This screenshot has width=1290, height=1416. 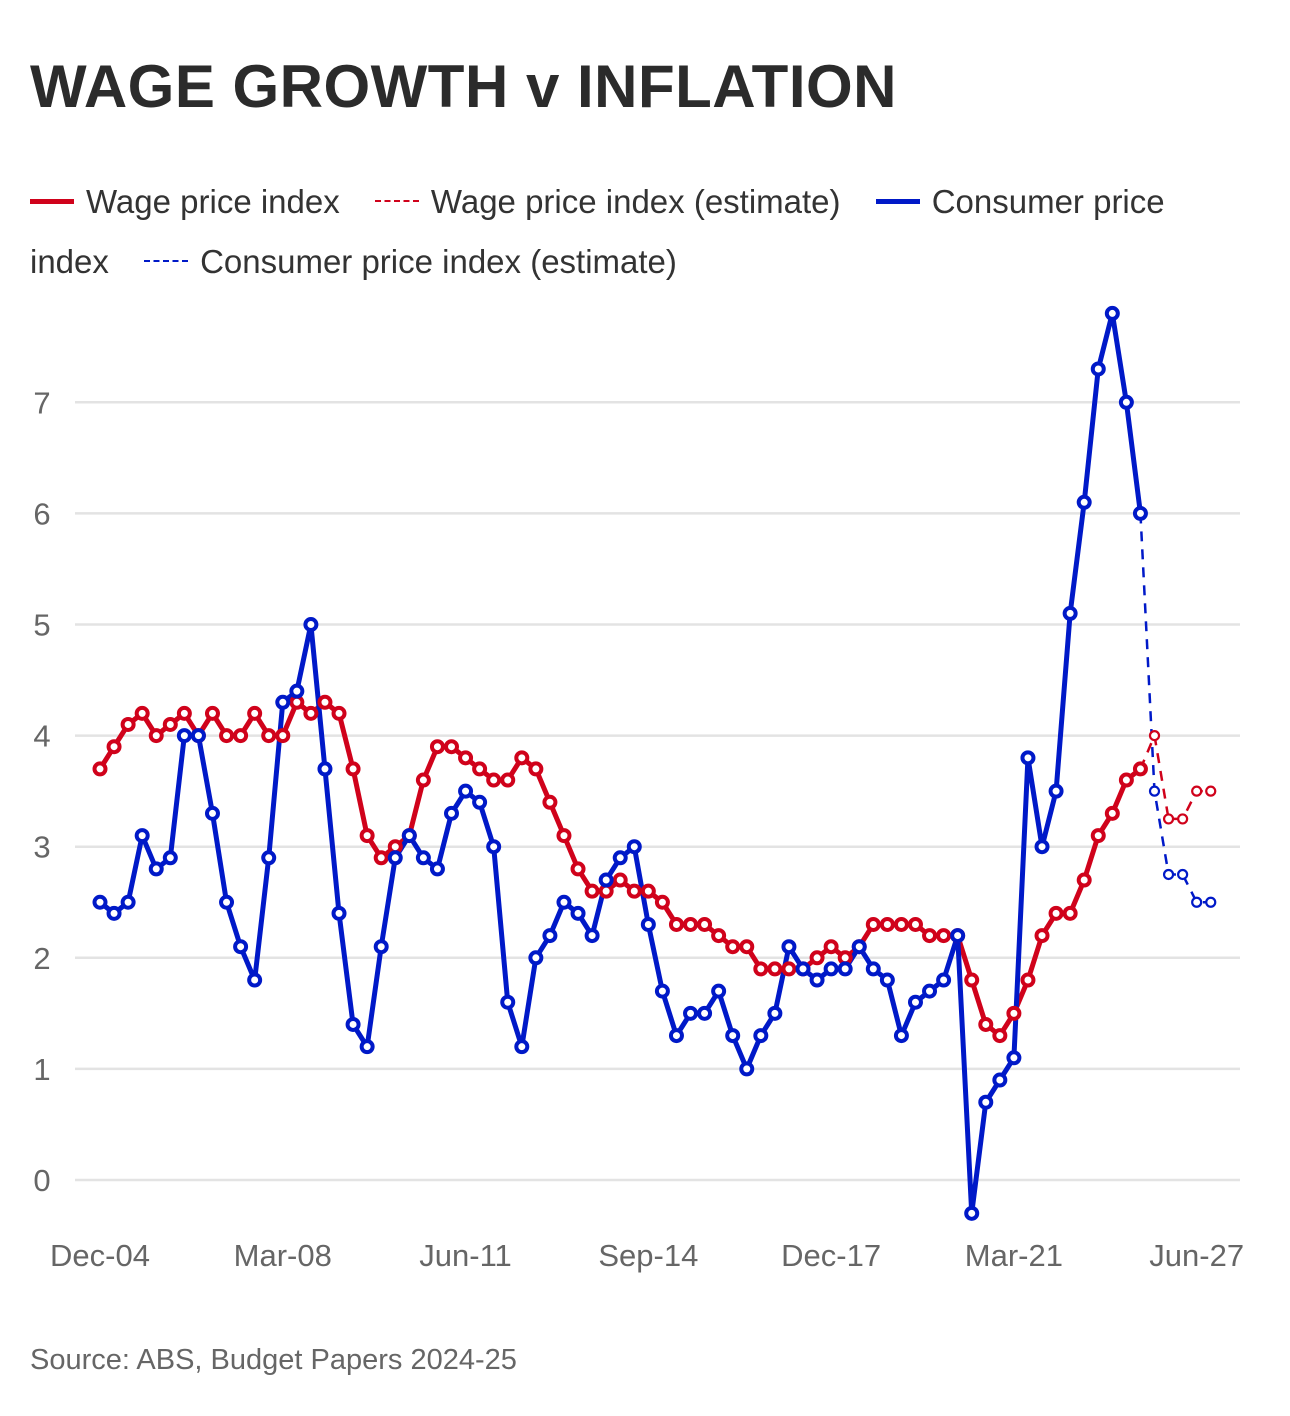 I want to click on legend-item-wage-estimate: Wage price index (estimate), so click(x=607, y=201).